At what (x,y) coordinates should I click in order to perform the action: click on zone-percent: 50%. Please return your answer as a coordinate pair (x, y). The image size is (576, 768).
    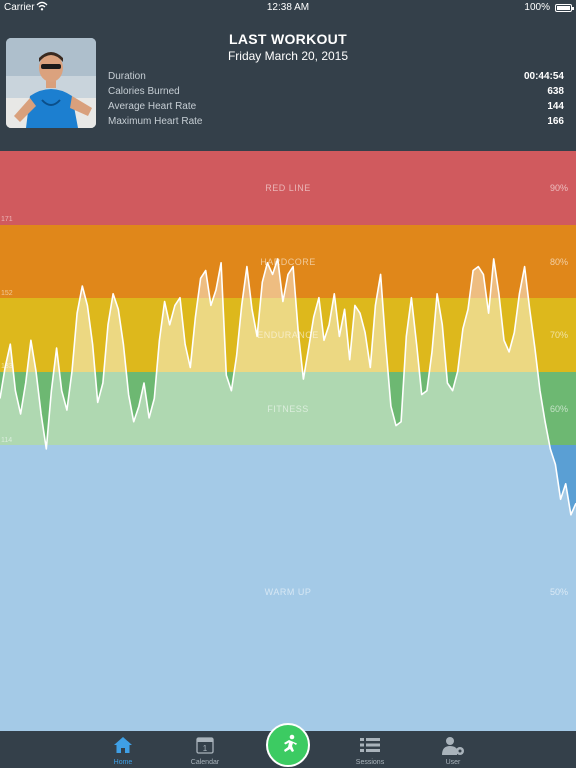
    Looking at the image, I should click on (559, 592).